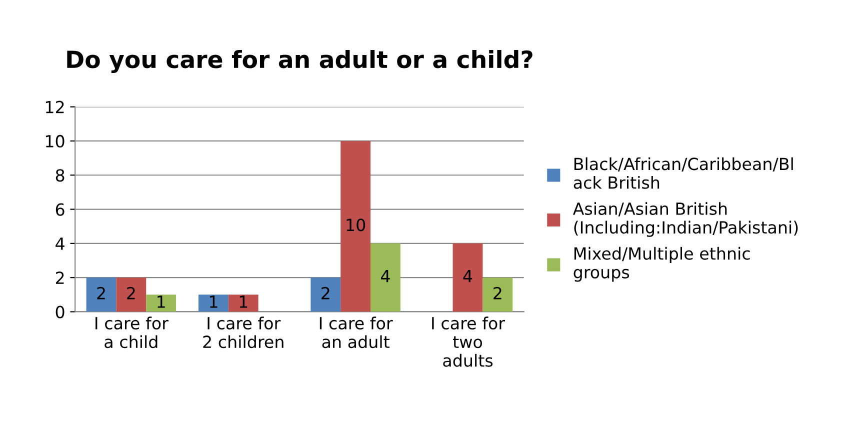 This screenshot has width=863, height=436. Describe the element at coordinates (469, 341) in the screenshot. I see `x-tick-label: I care for two adults` at that location.